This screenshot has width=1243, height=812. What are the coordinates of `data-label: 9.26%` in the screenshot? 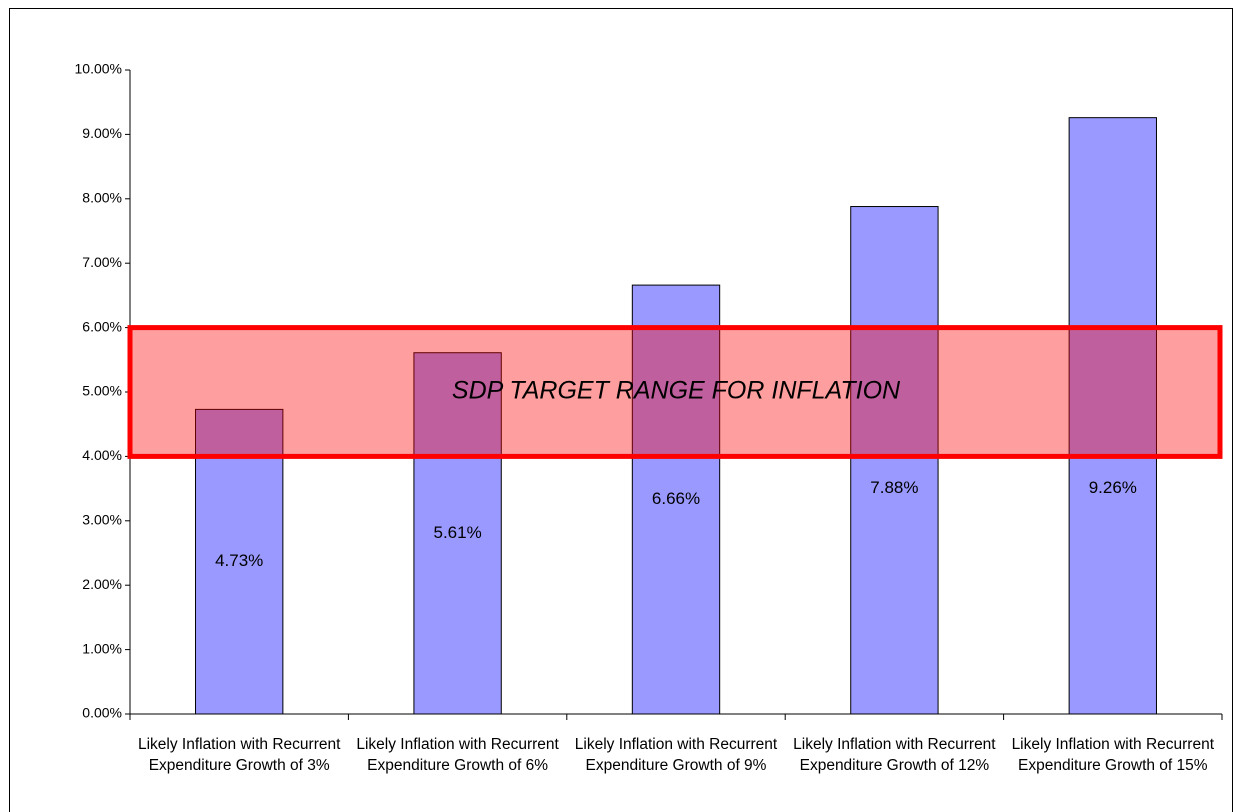 It's located at (1113, 487).